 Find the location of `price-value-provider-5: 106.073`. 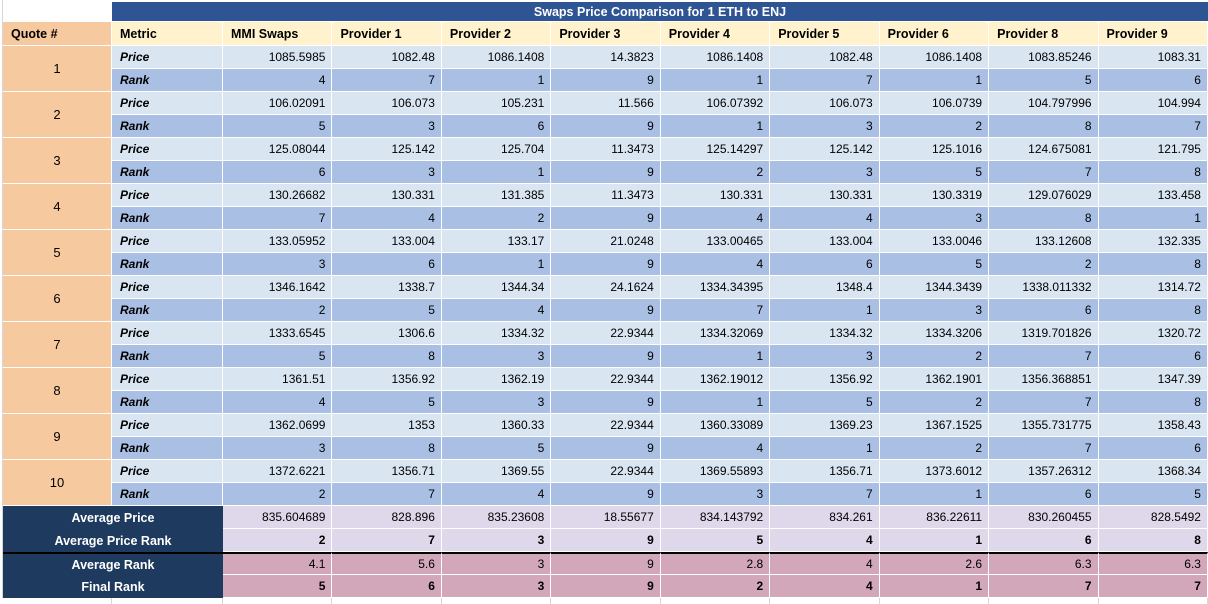

price-value-provider-5: 106.073 is located at coordinates (825, 103).